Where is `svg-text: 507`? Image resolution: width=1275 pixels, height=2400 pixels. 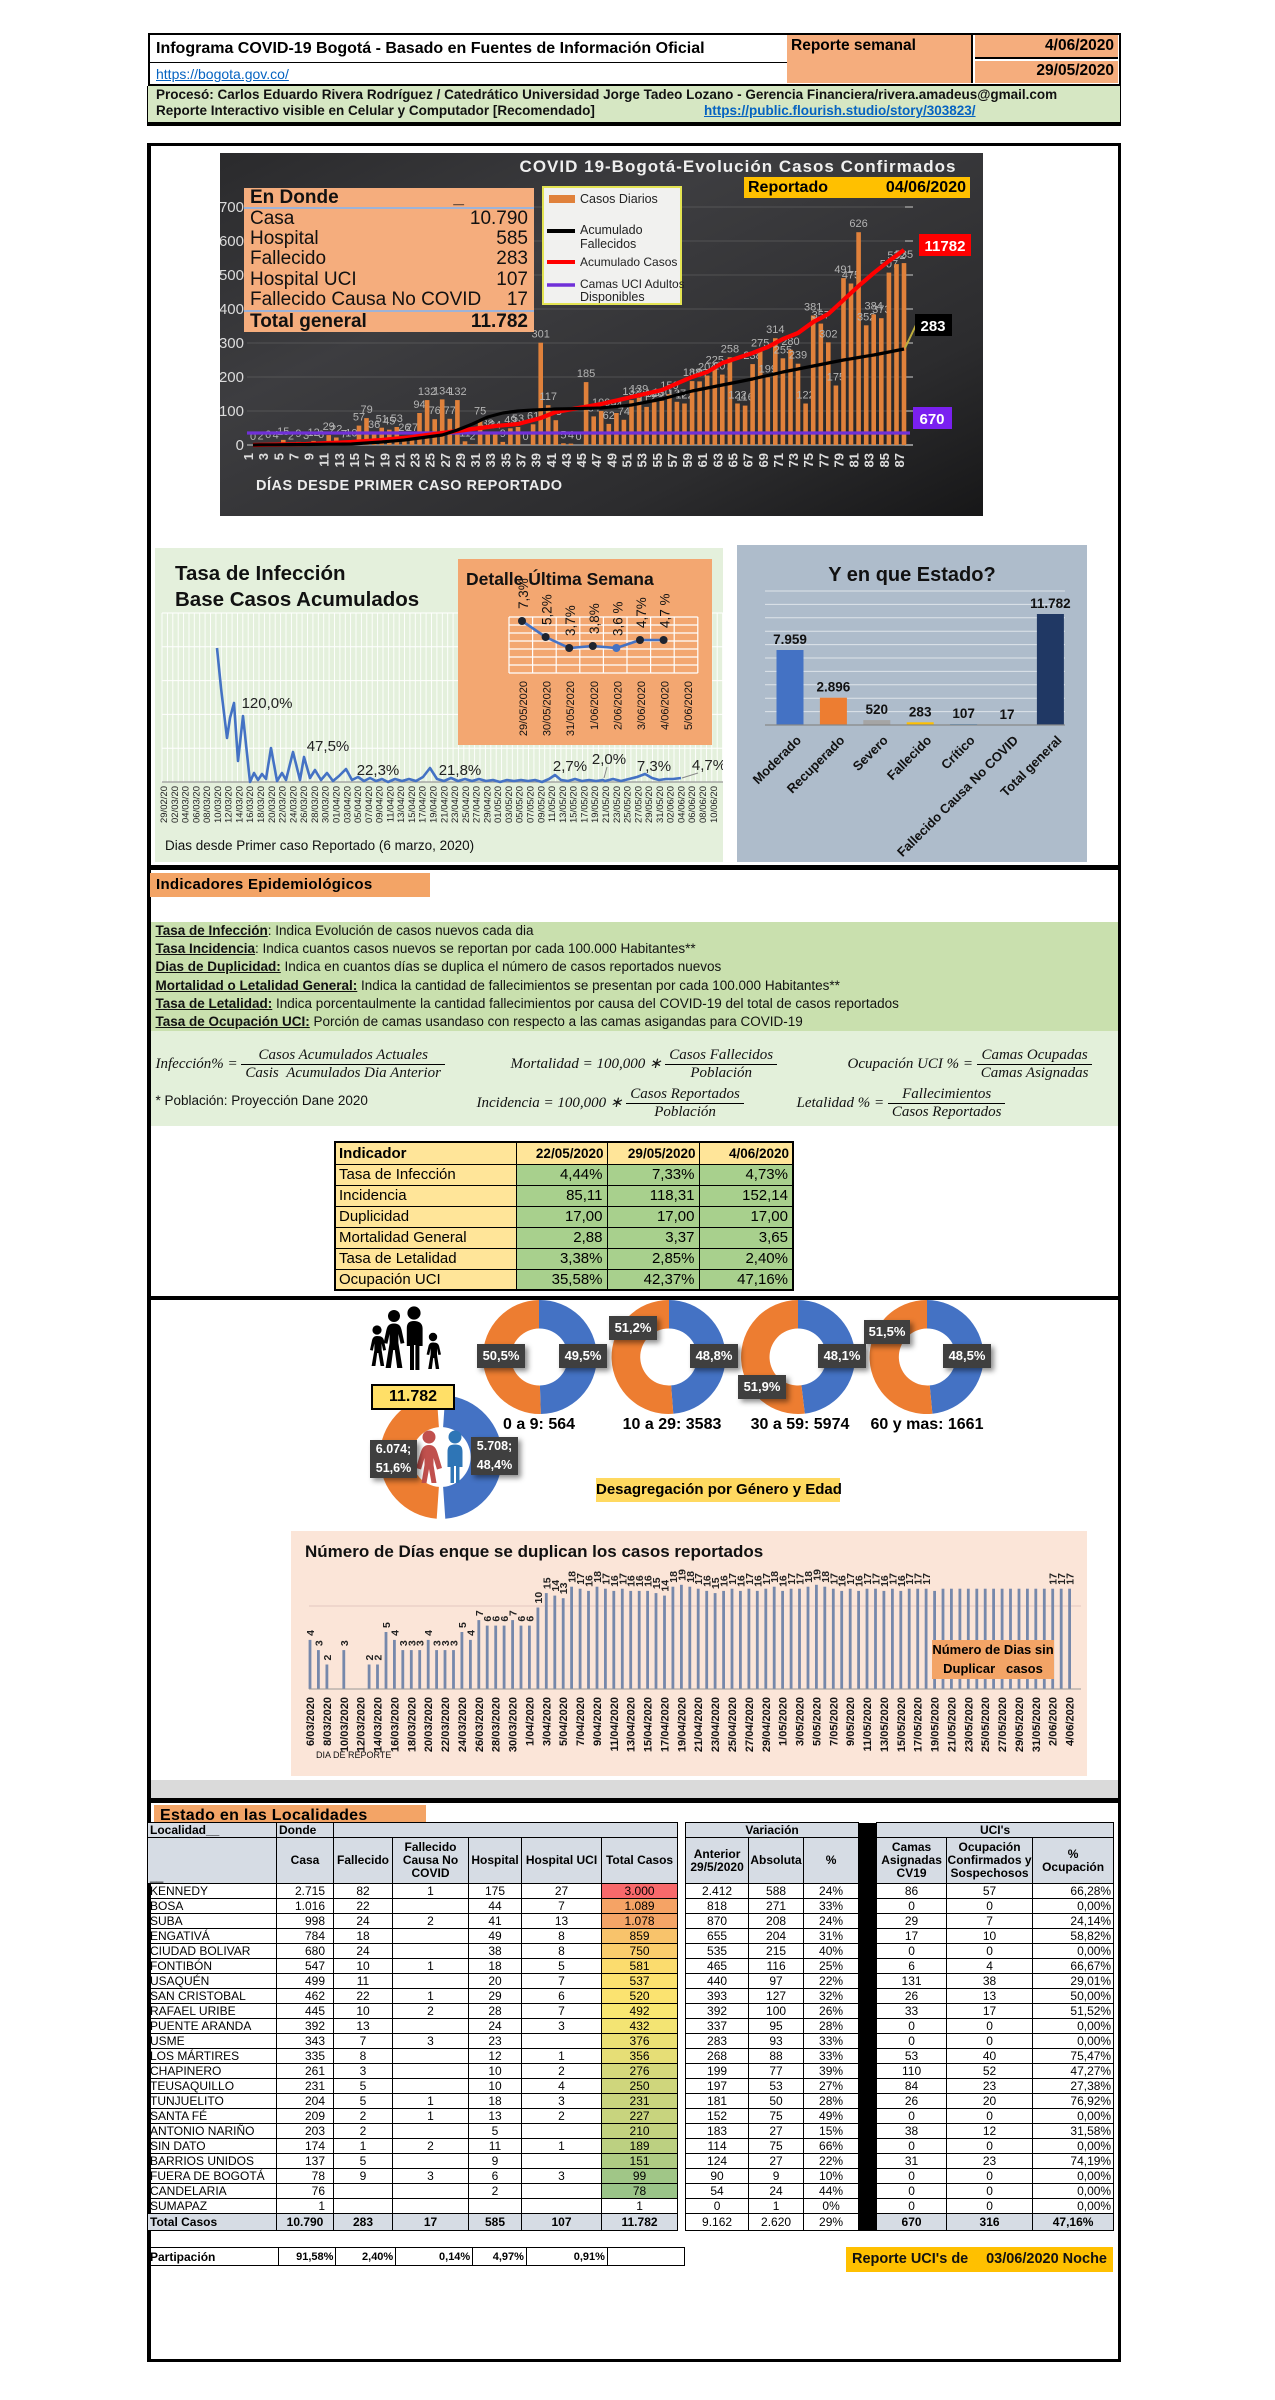
svg-text: 507 is located at coordinates (889, 265).